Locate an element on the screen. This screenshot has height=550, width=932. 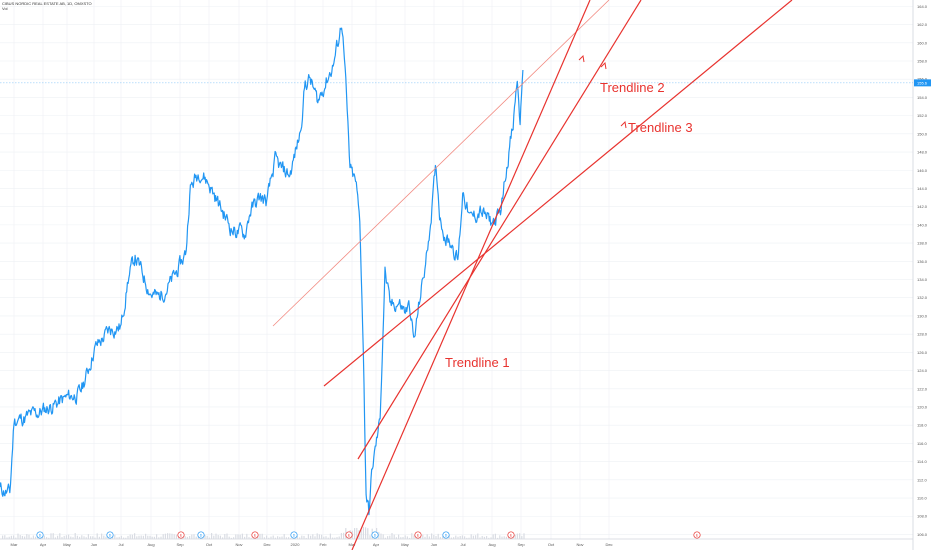
price-tick-label: 112.0 is located at coordinates (922, 479).